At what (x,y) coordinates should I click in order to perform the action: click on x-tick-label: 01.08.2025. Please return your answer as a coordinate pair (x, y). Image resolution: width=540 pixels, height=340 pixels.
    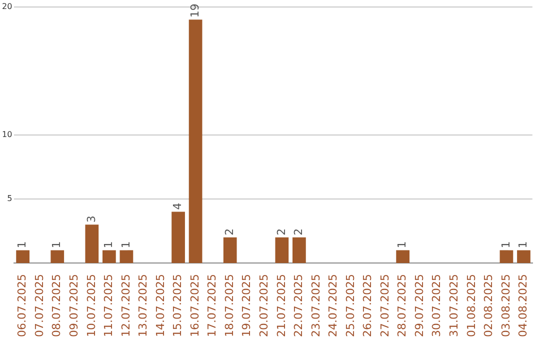
    Looking at the image, I should click on (471, 306).